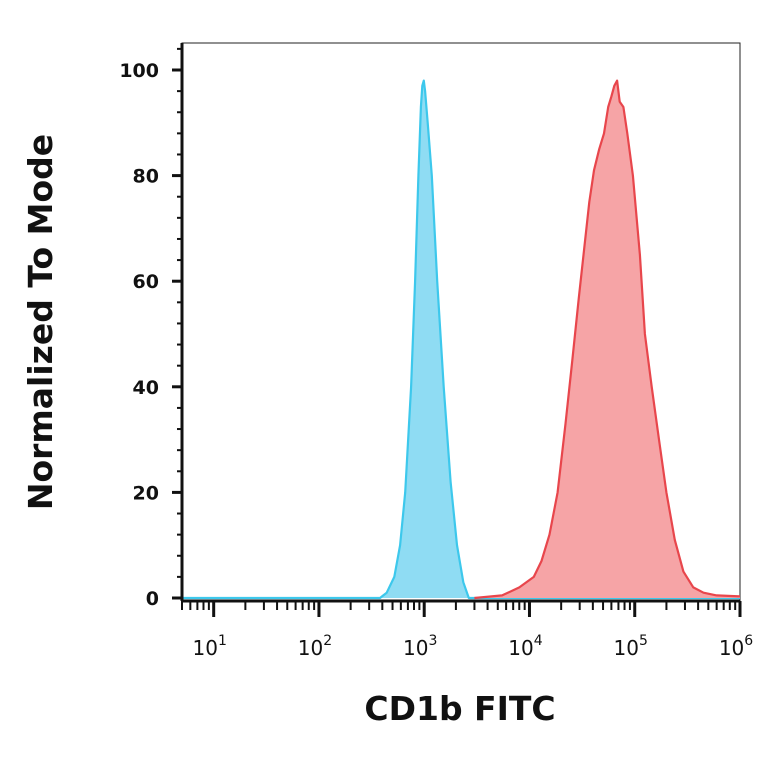 The height and width of the screenshot is (764, 764). Describe the element at coordinates (525, 646) in the screenshot. I see `x-tick-label: 10⁴` at that location.